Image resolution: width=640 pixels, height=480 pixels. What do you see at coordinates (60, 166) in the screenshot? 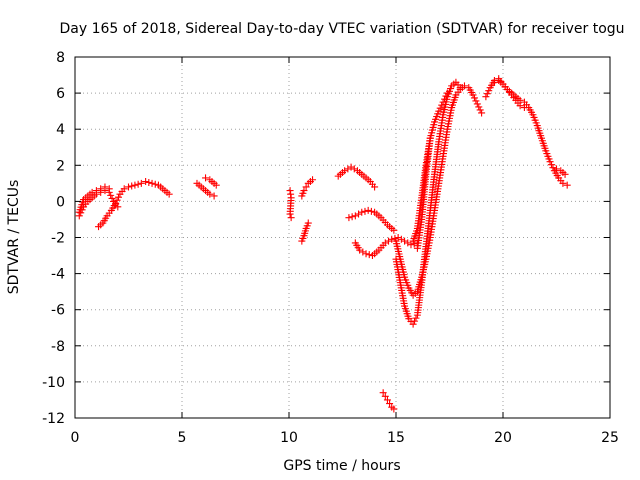
I see `y-tick-label: 2` at bounding box center [60, 166].